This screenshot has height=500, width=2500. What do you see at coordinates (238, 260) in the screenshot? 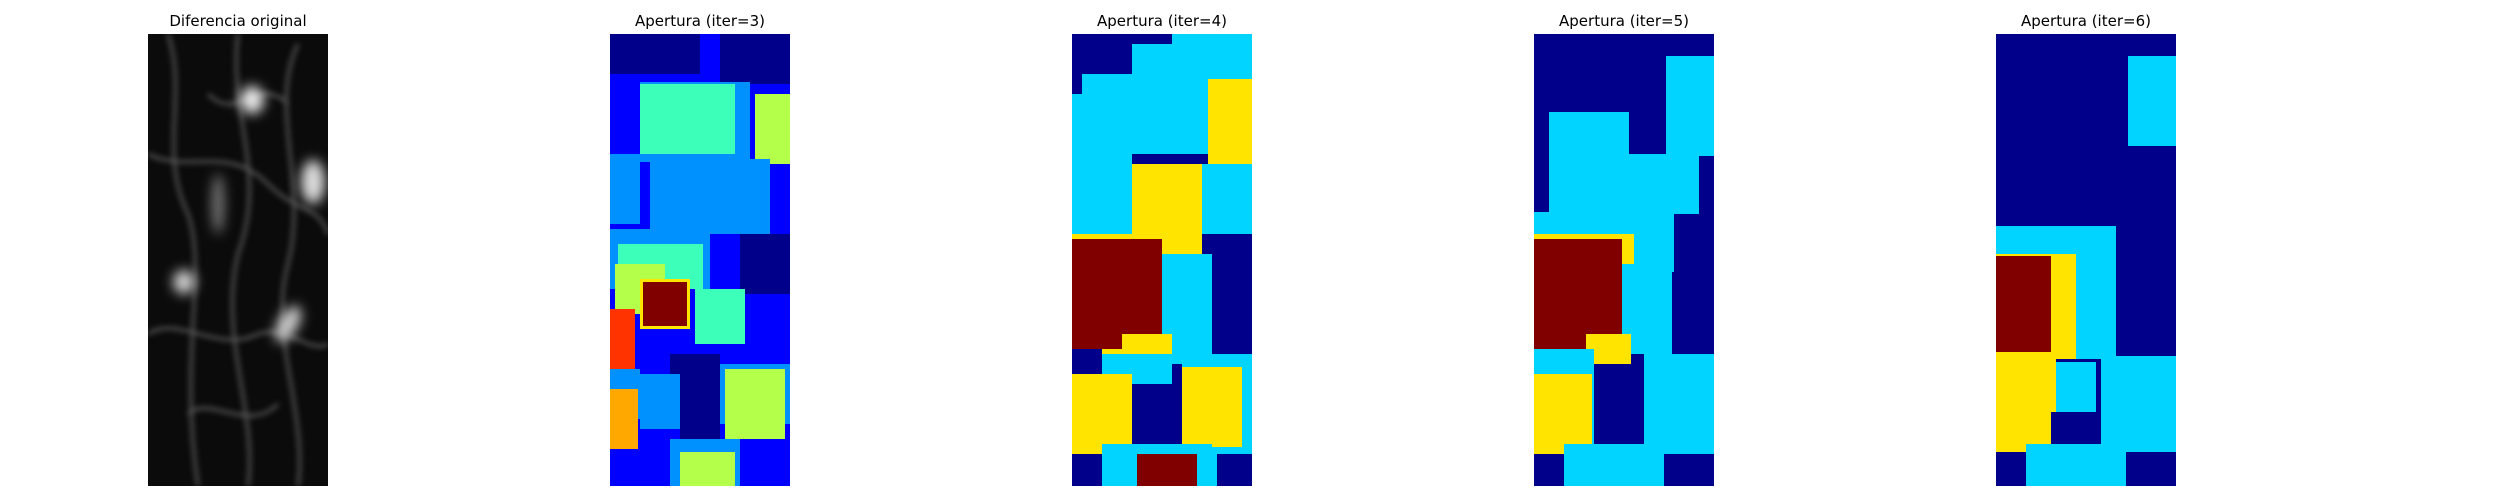
I see `grayscale-image` at bounding box center [238, 260].